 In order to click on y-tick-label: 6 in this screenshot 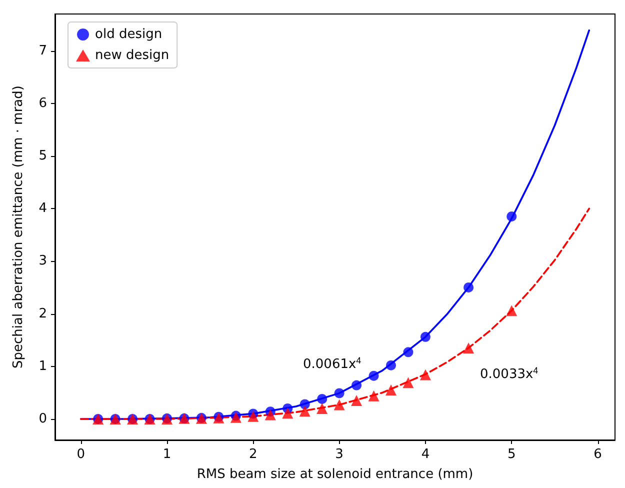, I will do `click(42, 103)`.